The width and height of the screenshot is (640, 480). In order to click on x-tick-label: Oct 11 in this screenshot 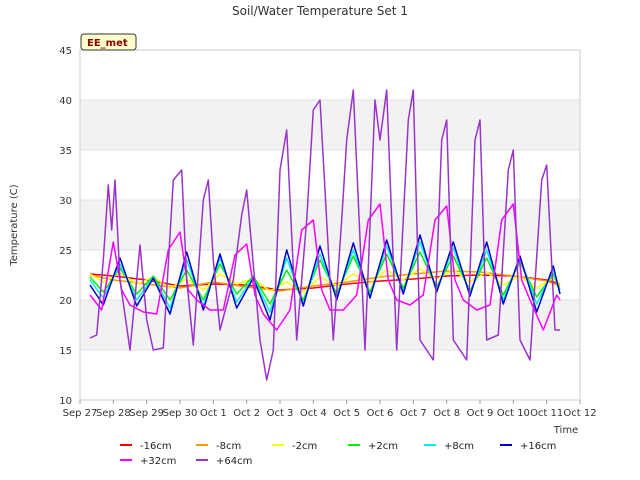, I will do `click(546, 413)`.